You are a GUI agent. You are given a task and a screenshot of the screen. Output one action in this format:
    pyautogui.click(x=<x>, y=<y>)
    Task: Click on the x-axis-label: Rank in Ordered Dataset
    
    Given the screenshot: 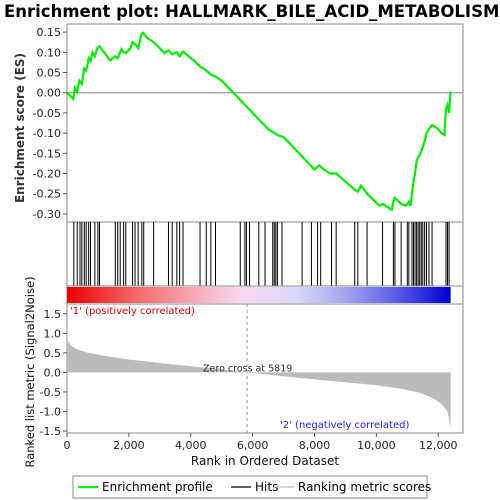 What is the action you would take?
    pyautogui.click(x=265, y=461)
    